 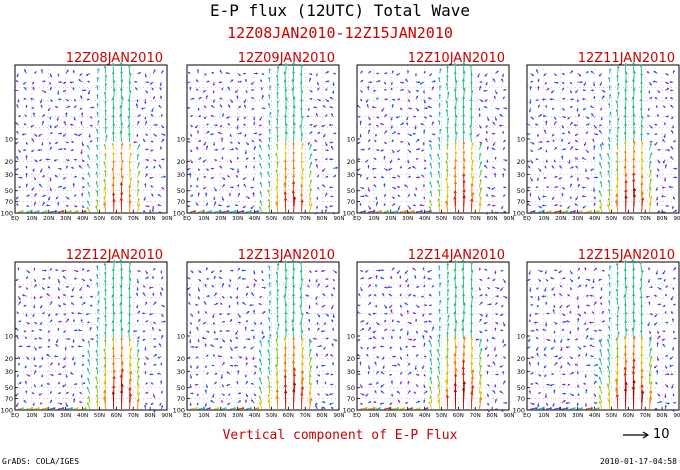 What do you see at coordinates (305, 219) in the screenshot?
I see `x-tick-label: 70N` at bounding box center [305, 219].